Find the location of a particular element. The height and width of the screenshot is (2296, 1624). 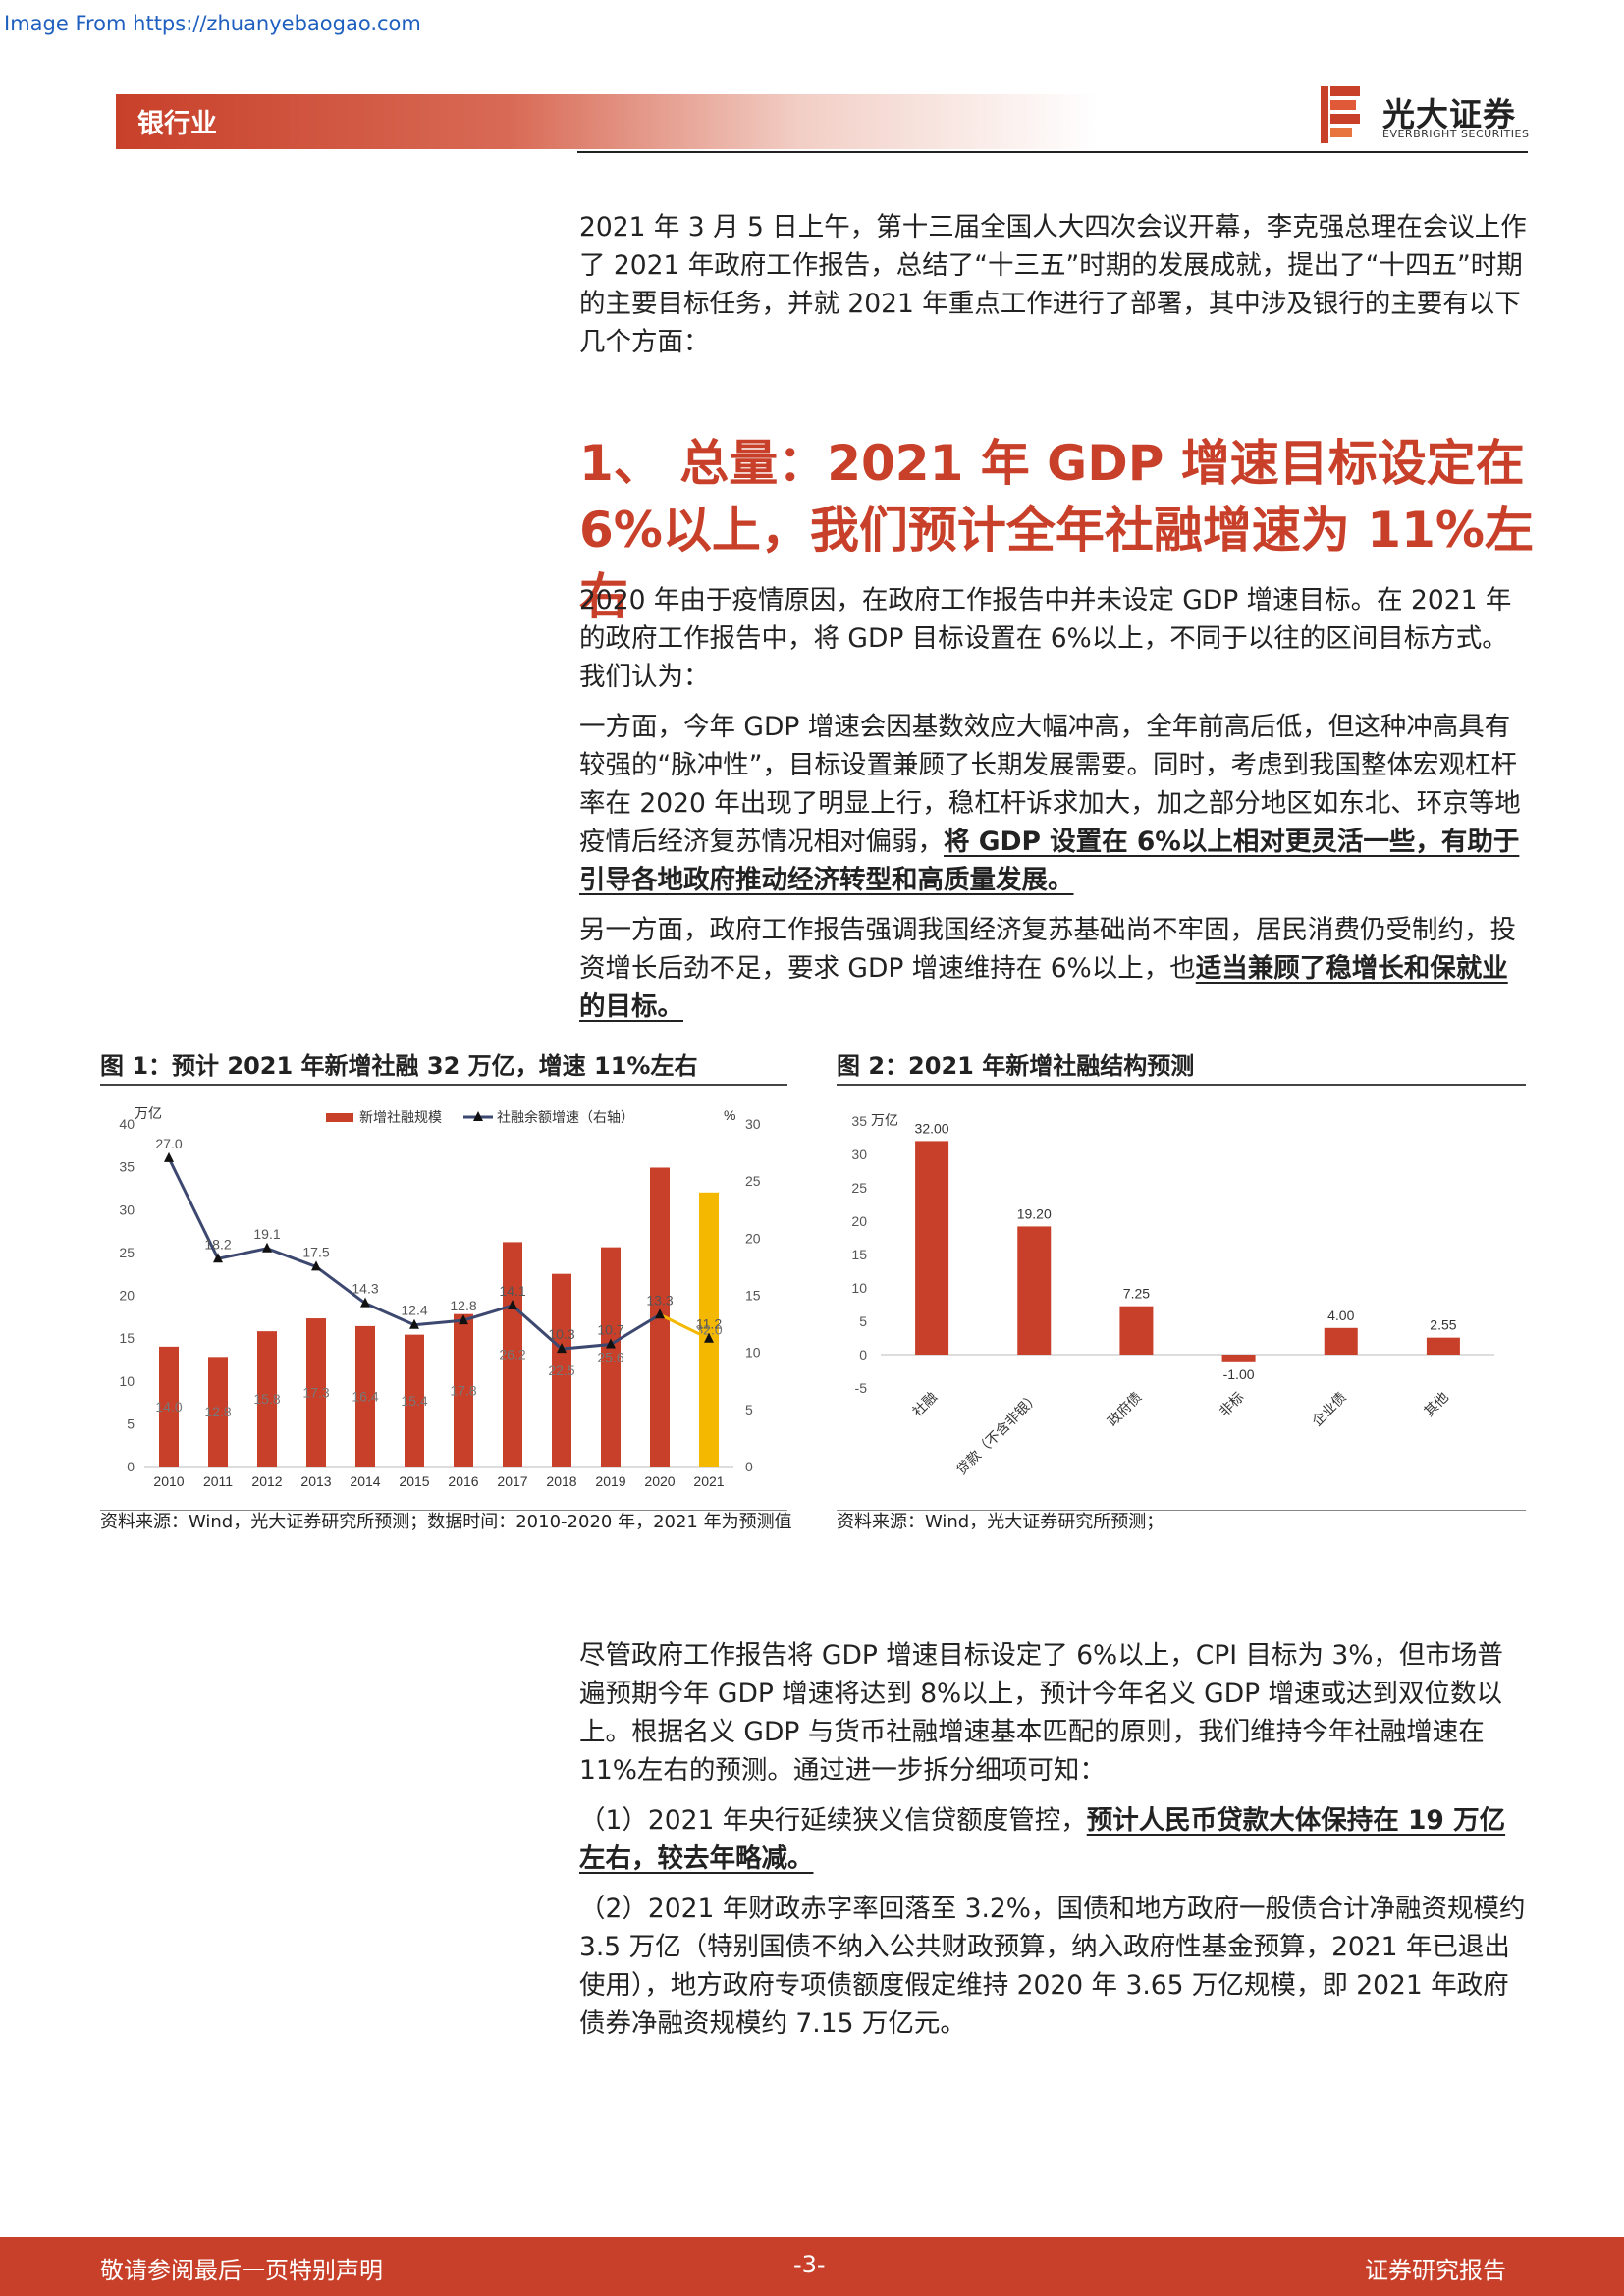

y-left-tick-label: 10 is located at coordinates (127, 1381).